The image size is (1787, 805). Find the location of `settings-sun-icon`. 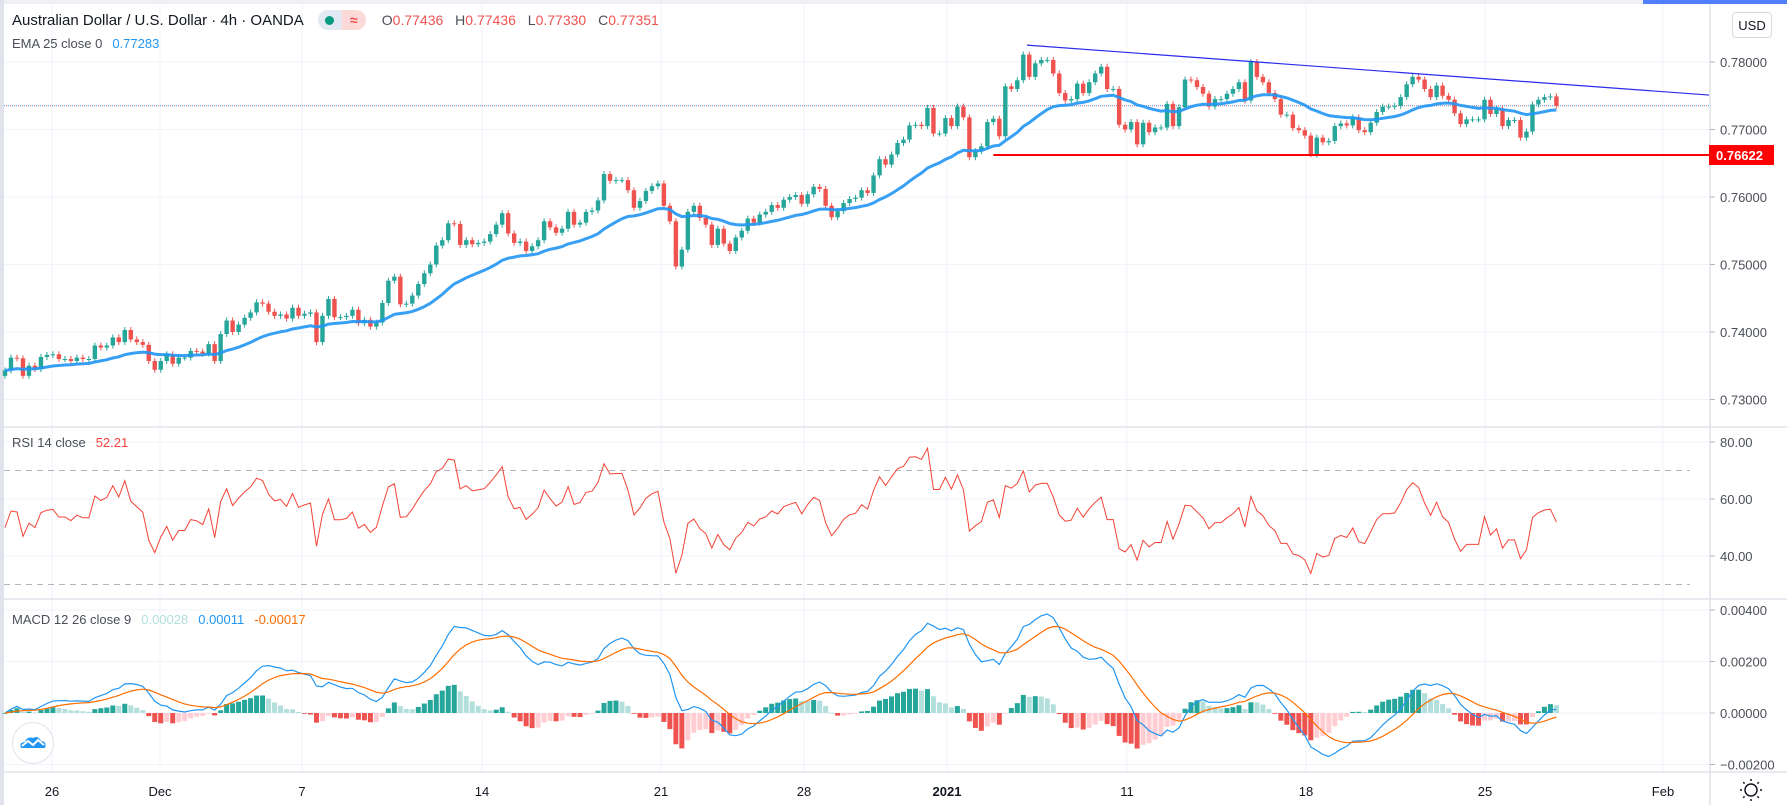

settings-sun-icon is located at coordinates (1751, 790).